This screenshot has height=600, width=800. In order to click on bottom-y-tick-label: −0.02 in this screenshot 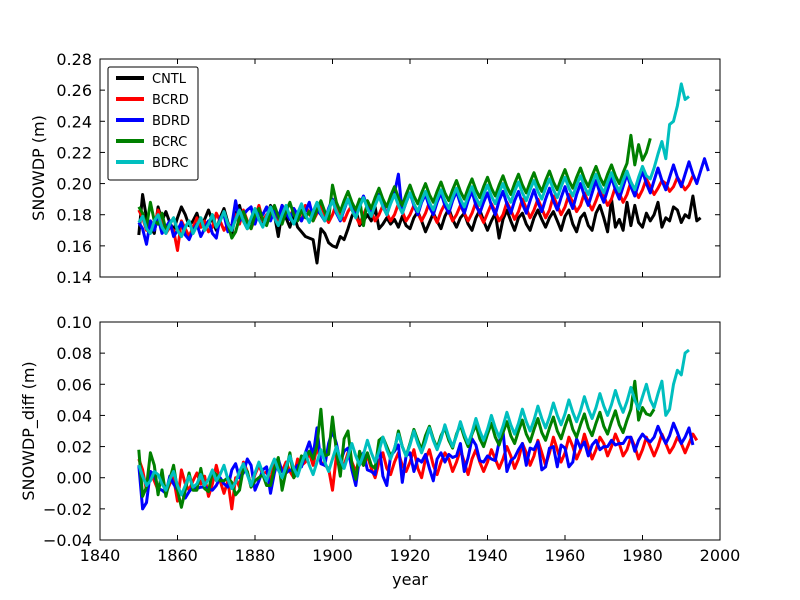, I will do `click(67, 509)`.